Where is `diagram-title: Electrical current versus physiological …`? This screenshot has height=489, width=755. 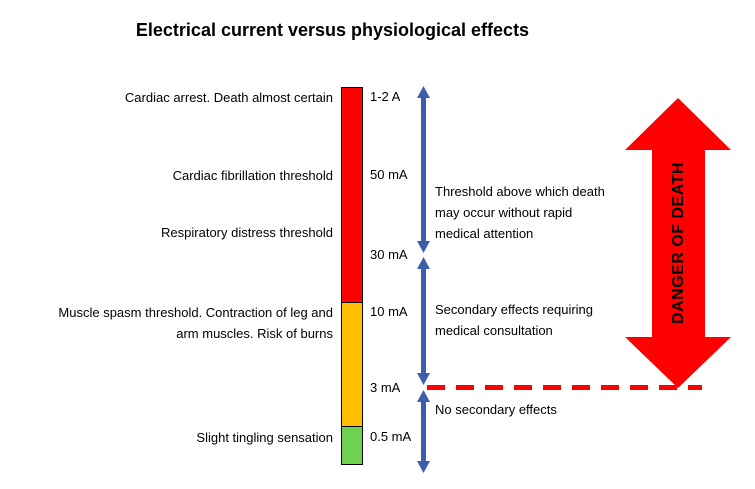 diagram-title: Electrical current versus physiological … is located at coordinates (332, 30).